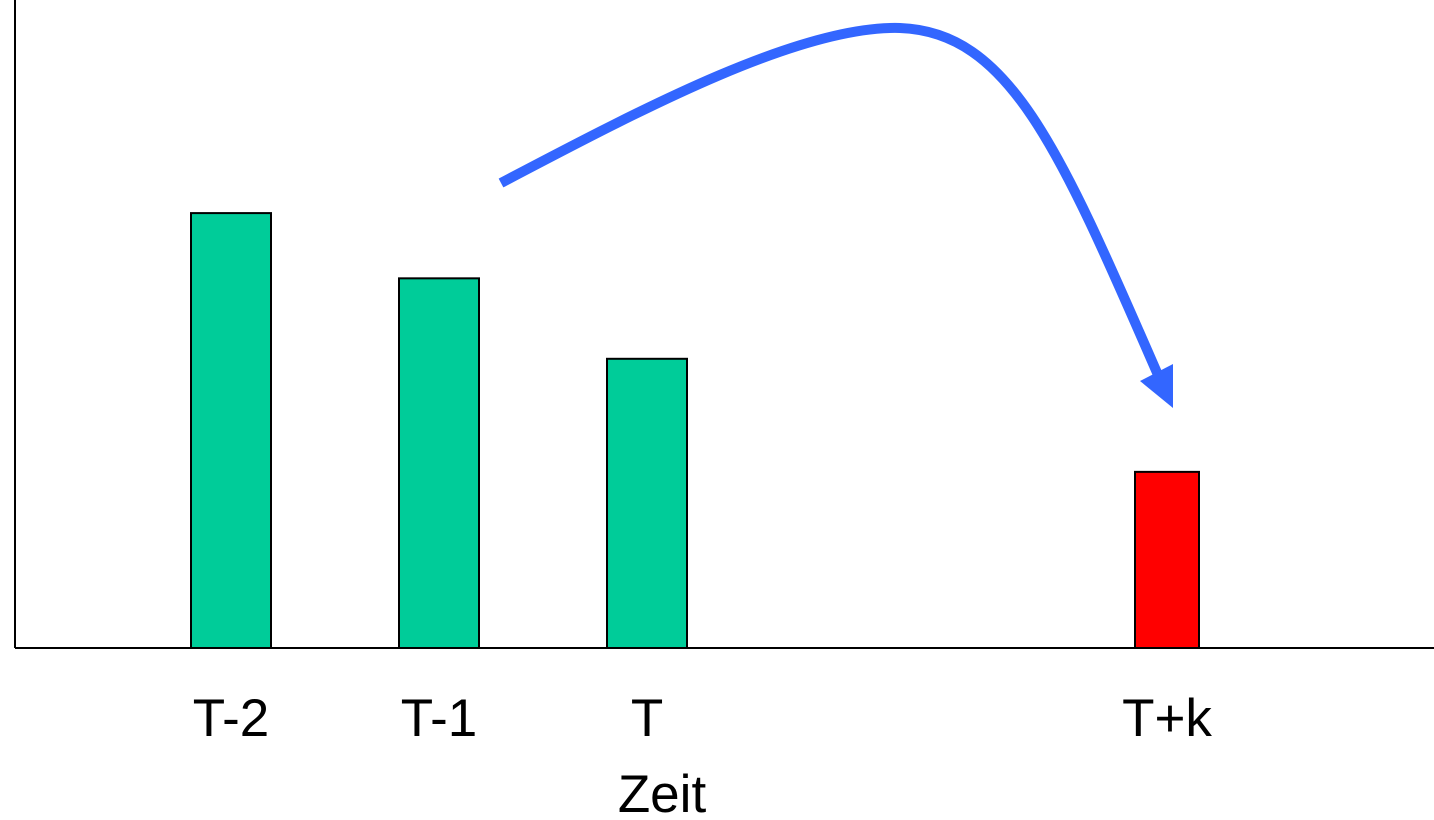  What do you see at coordinates (439, 718) in the screenshot?
I see `x-tick-label: T-1` at bounding box center [439, 718].